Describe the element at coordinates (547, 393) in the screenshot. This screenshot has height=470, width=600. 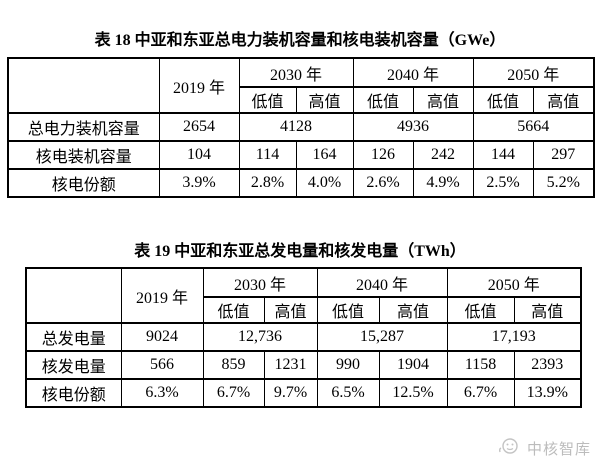
I see `data-cell: 13.9%` at that location.